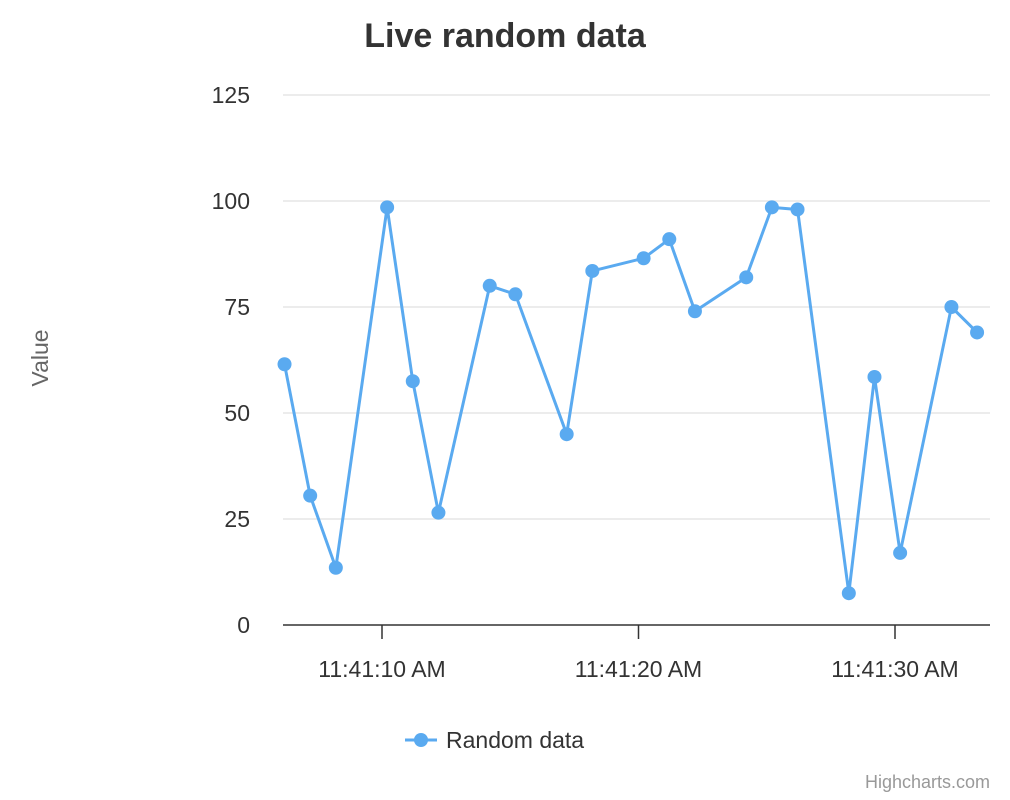 The height and width of the screenshot is (800, 1010). What do you see at coordinates (381, 669) in the screenshot?
I see `x-tick-label: 11:41:10 AM` at bounding box center [381, 669].